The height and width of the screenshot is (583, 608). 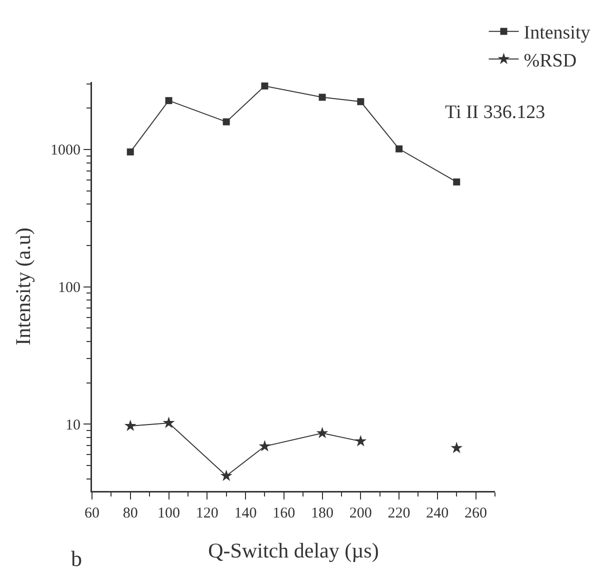 I want to click on legend-label: %RSD, so click(x=550, y=61).